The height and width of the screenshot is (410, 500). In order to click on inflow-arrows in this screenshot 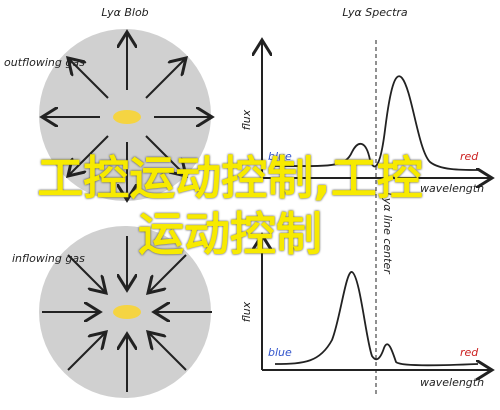, I will do `click(127, 314)`.